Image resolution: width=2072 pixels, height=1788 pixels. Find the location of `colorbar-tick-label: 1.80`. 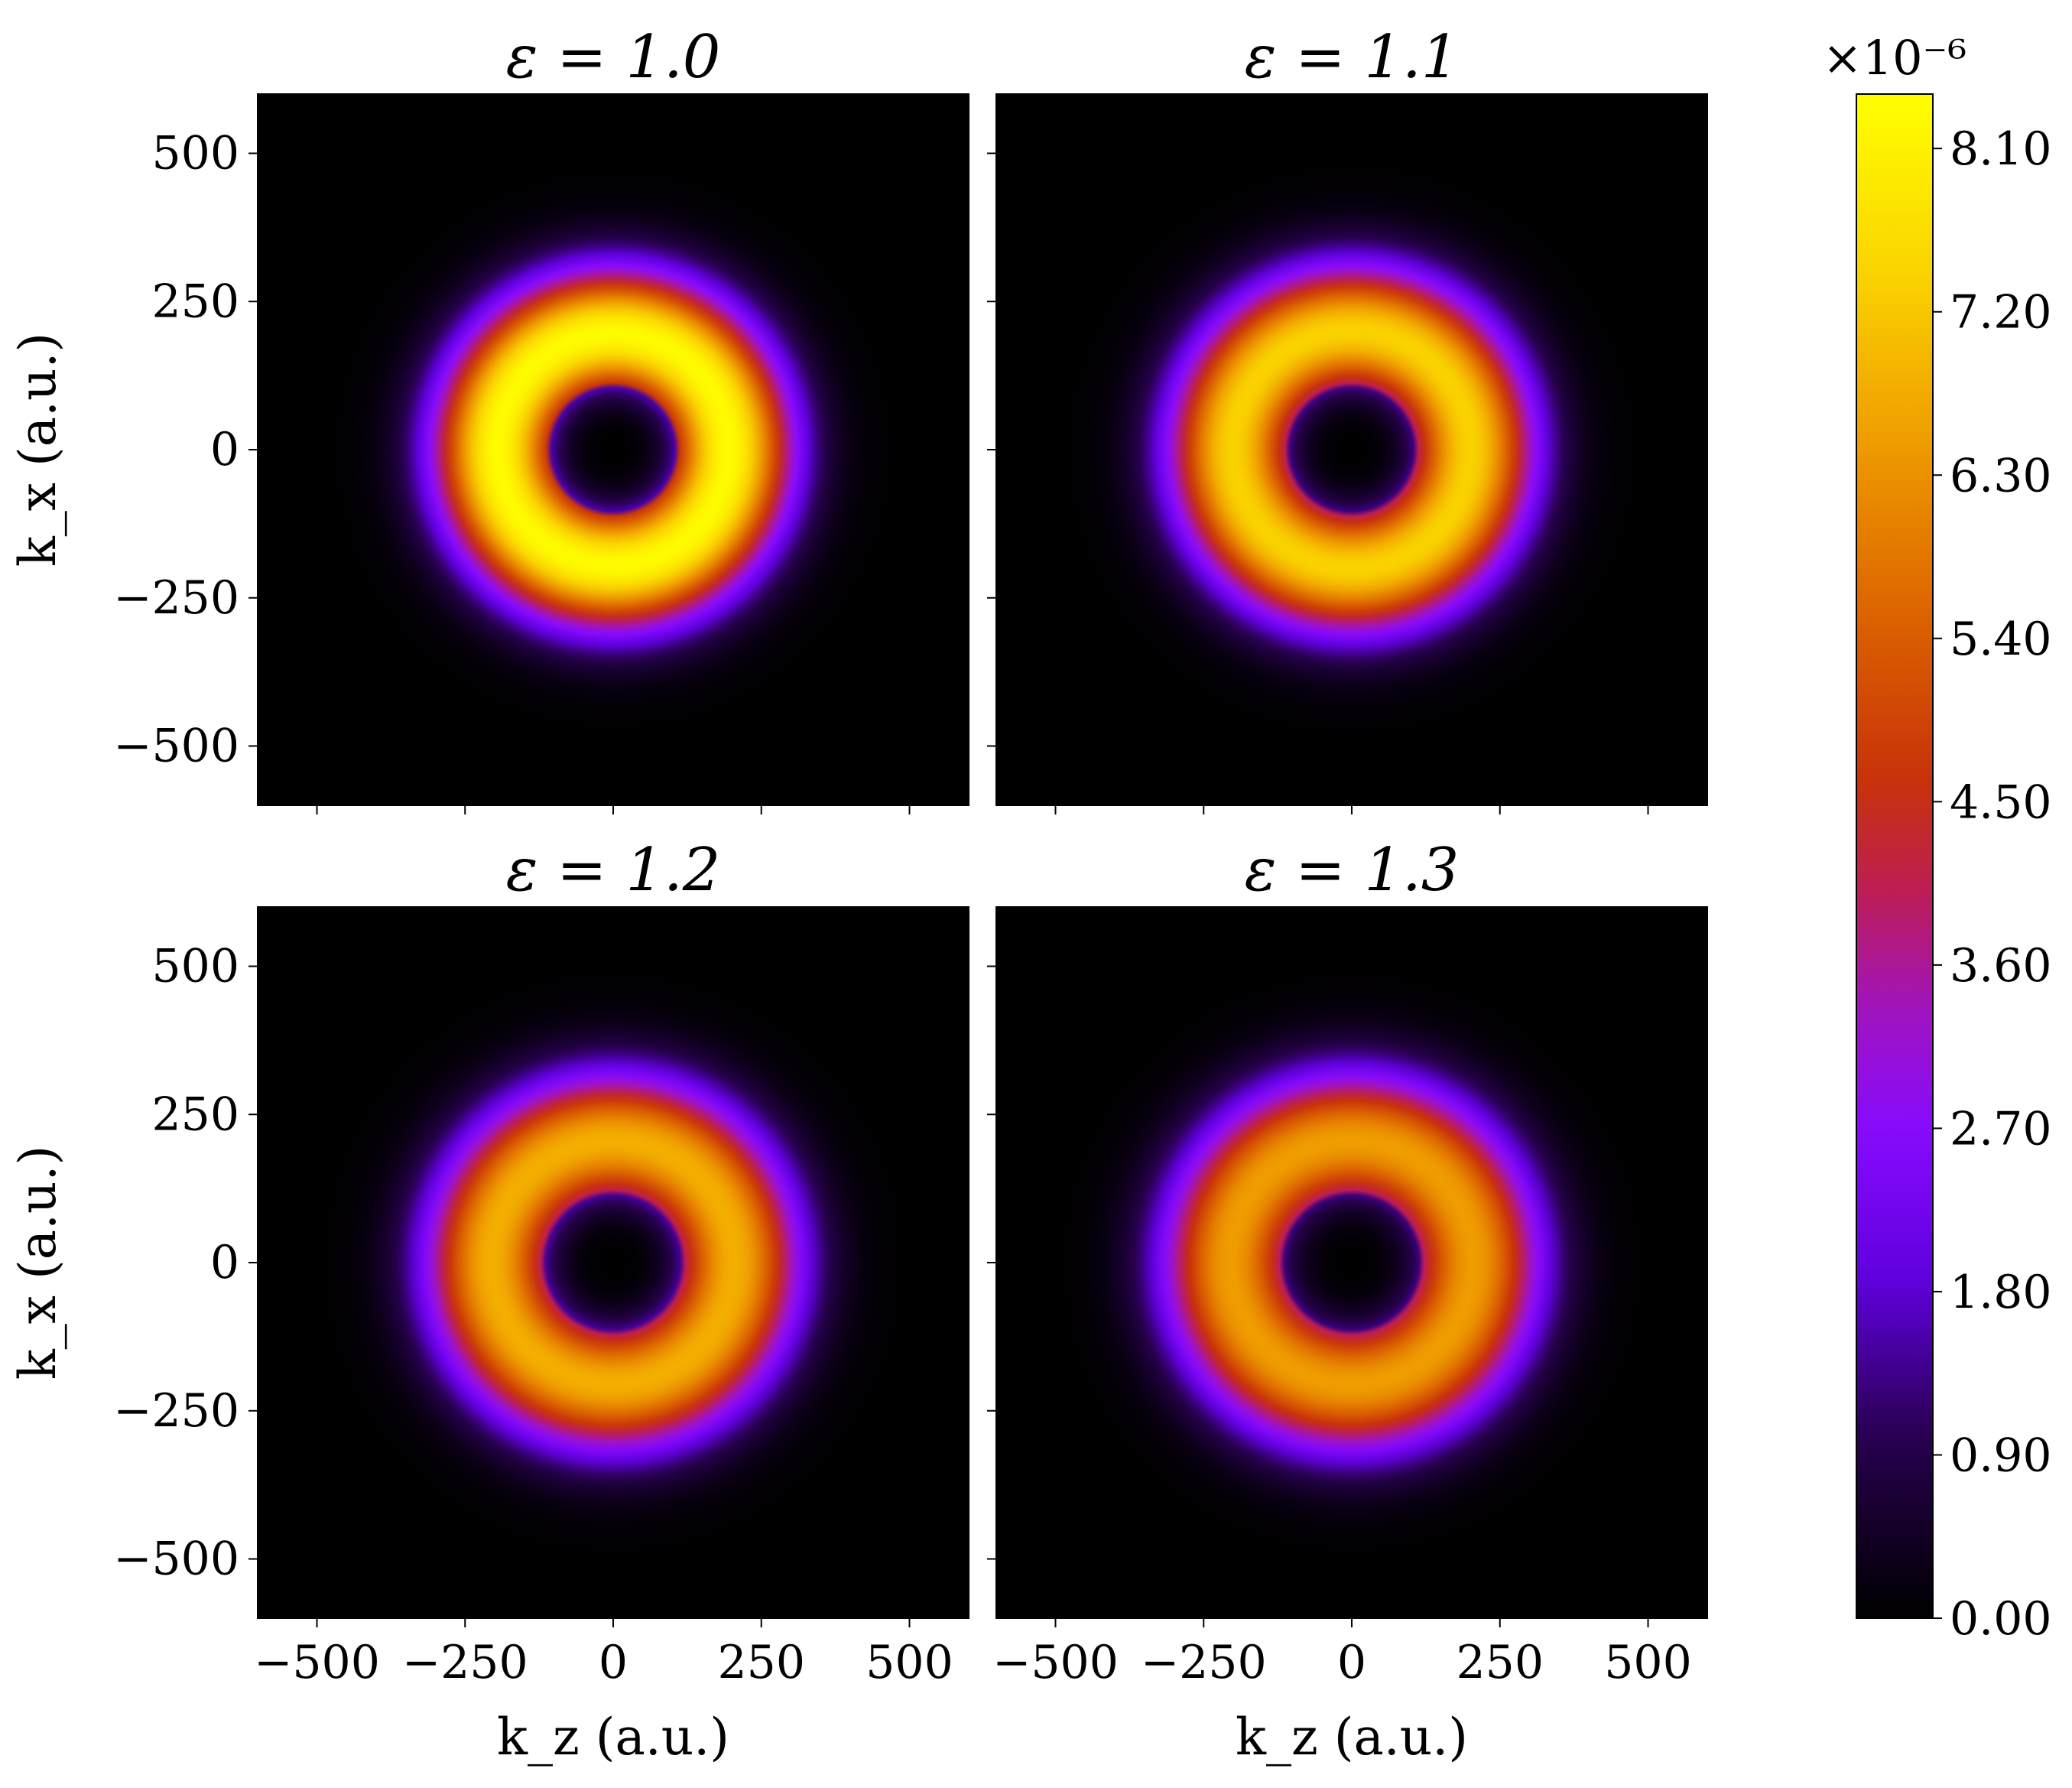

colorbar-tick-label: 1.80 is located at coordinates (2001, 1292).